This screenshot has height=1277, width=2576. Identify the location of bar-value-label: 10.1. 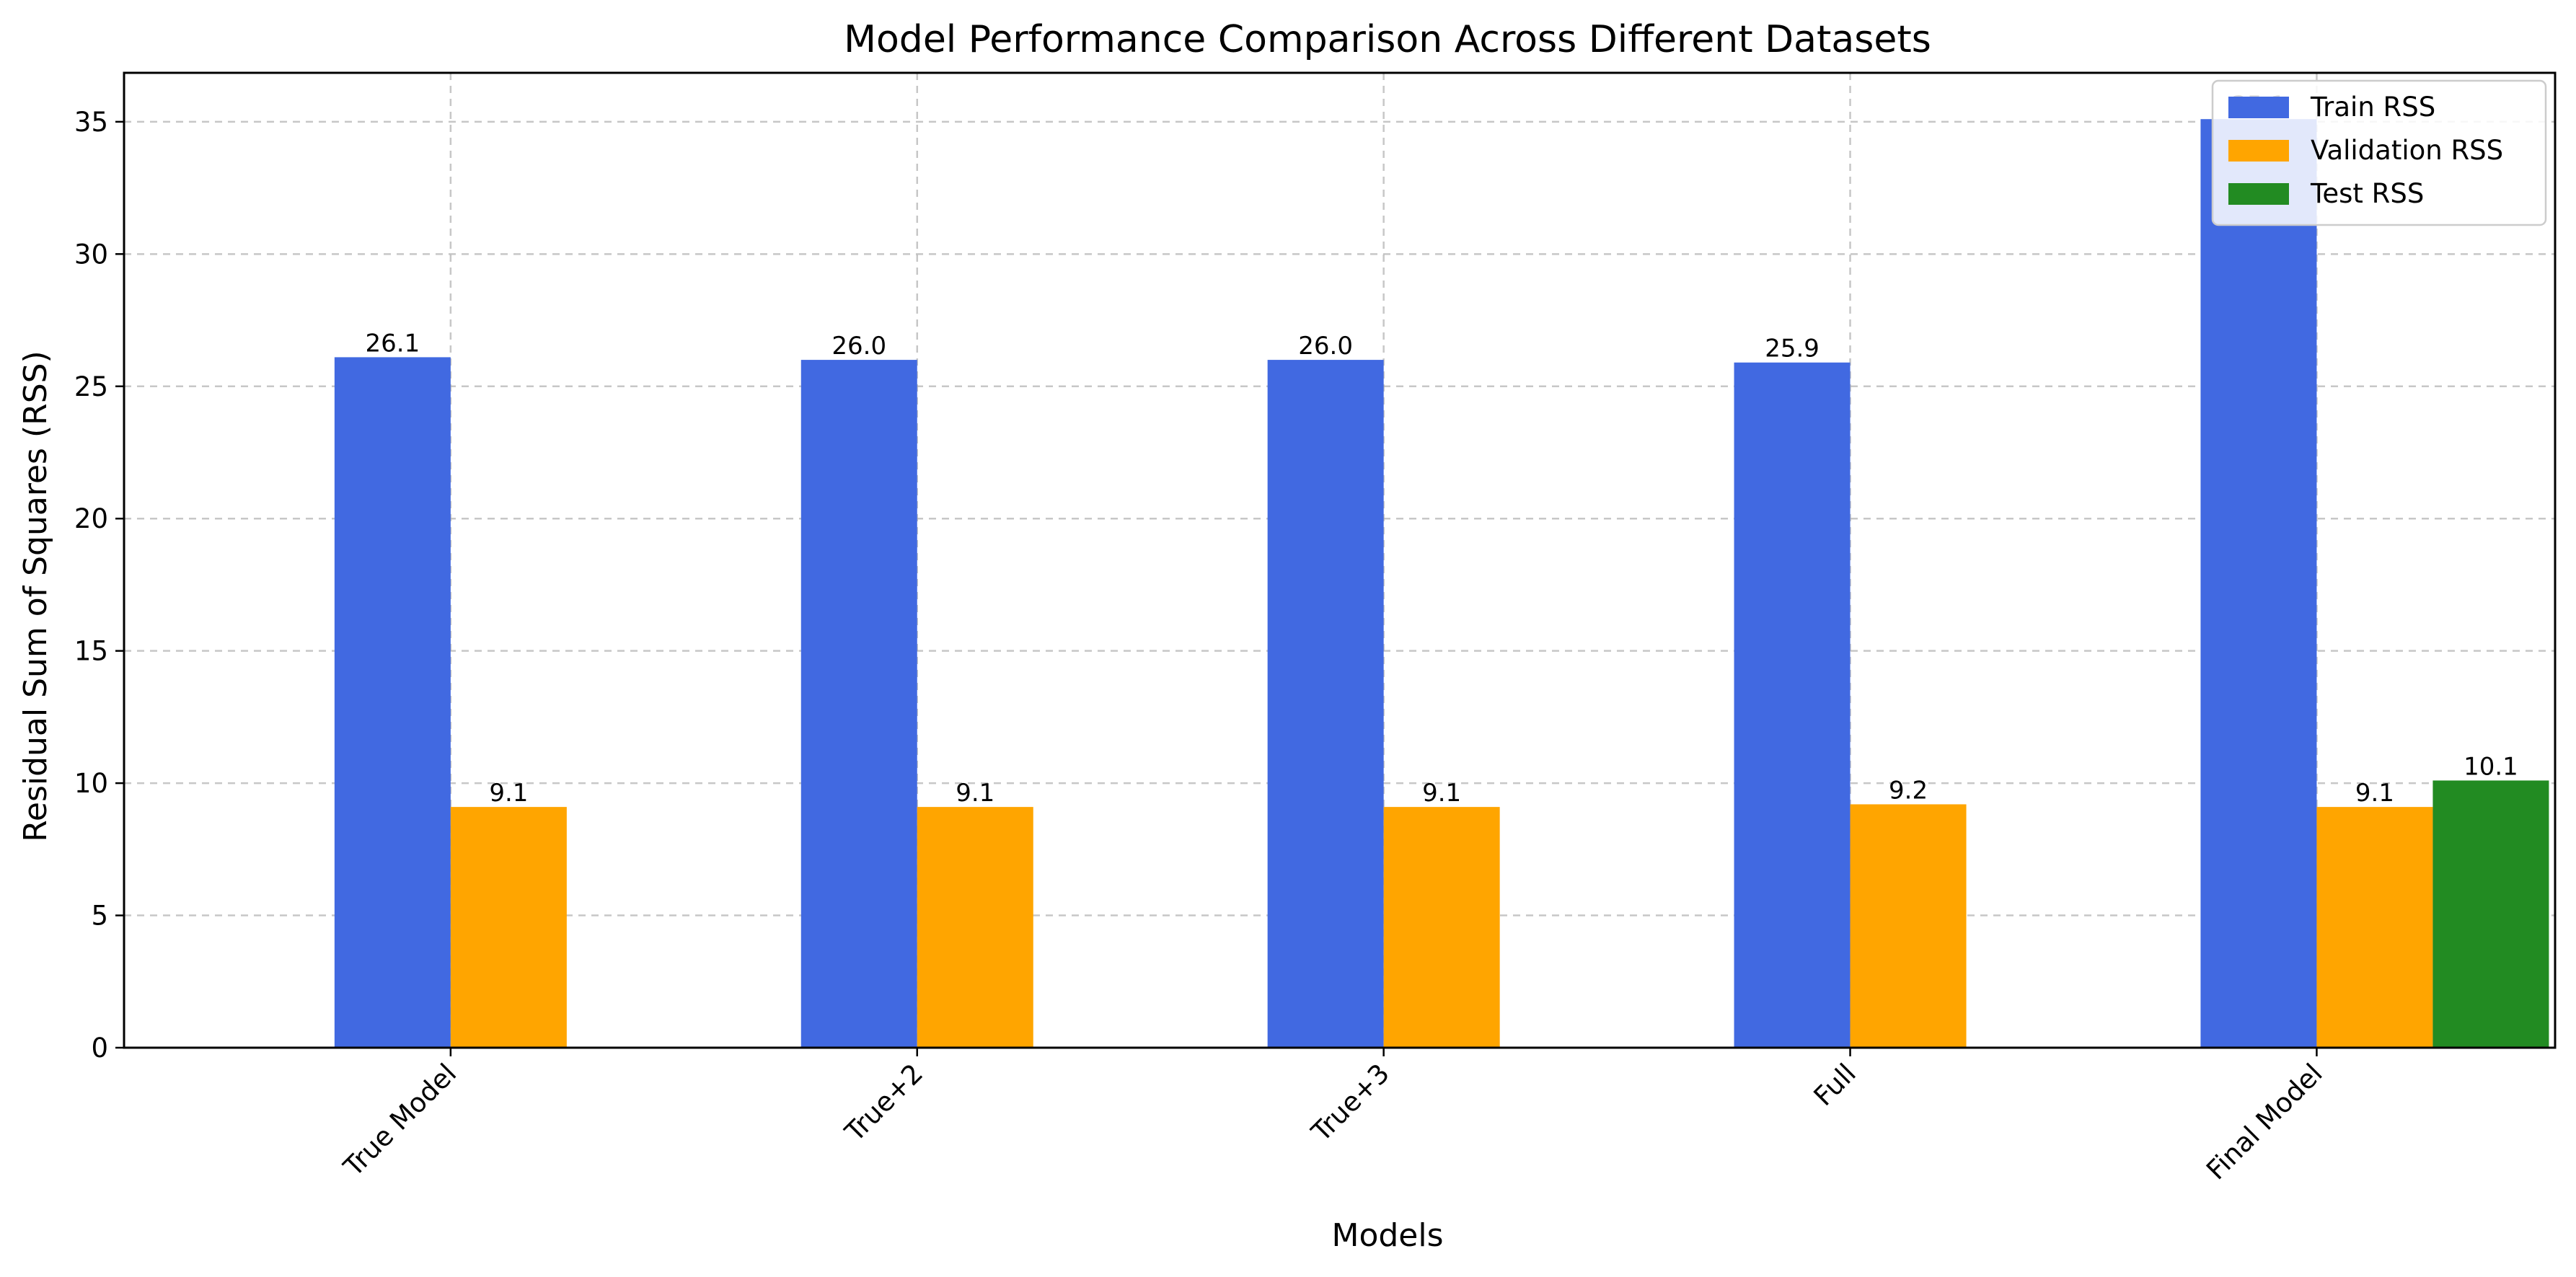
(2490, 766).